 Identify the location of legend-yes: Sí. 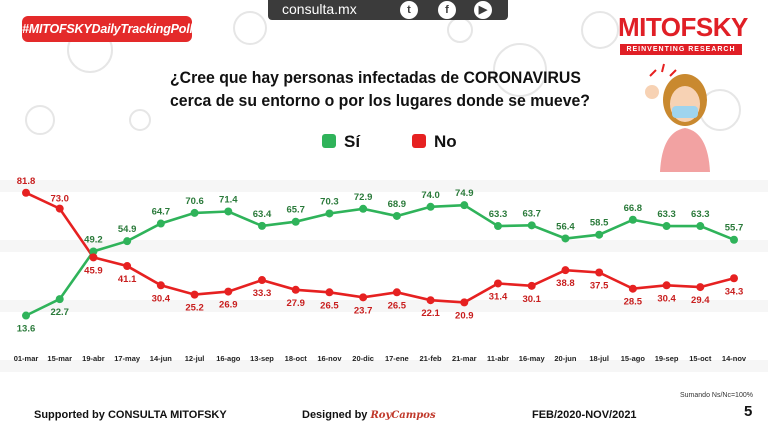
(341, 142).